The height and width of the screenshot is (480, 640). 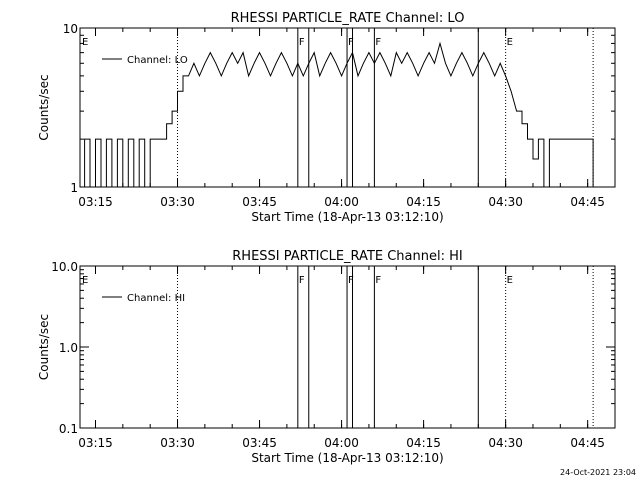 What do you see at coordinates (68, 429) in the screenshot?
I see `y-tick-label: 0.1` at bounding box center [68, 429].